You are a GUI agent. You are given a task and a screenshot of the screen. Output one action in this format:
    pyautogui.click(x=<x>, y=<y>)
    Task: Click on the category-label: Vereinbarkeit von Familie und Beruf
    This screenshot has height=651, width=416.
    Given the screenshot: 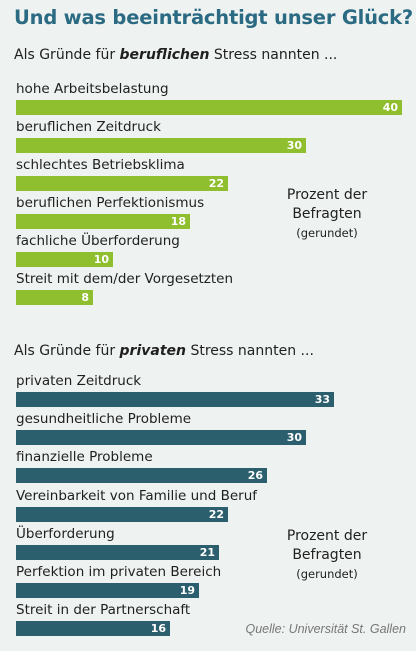 What is the action you would take?
    pyautogui.click(x=137, y=495)
    